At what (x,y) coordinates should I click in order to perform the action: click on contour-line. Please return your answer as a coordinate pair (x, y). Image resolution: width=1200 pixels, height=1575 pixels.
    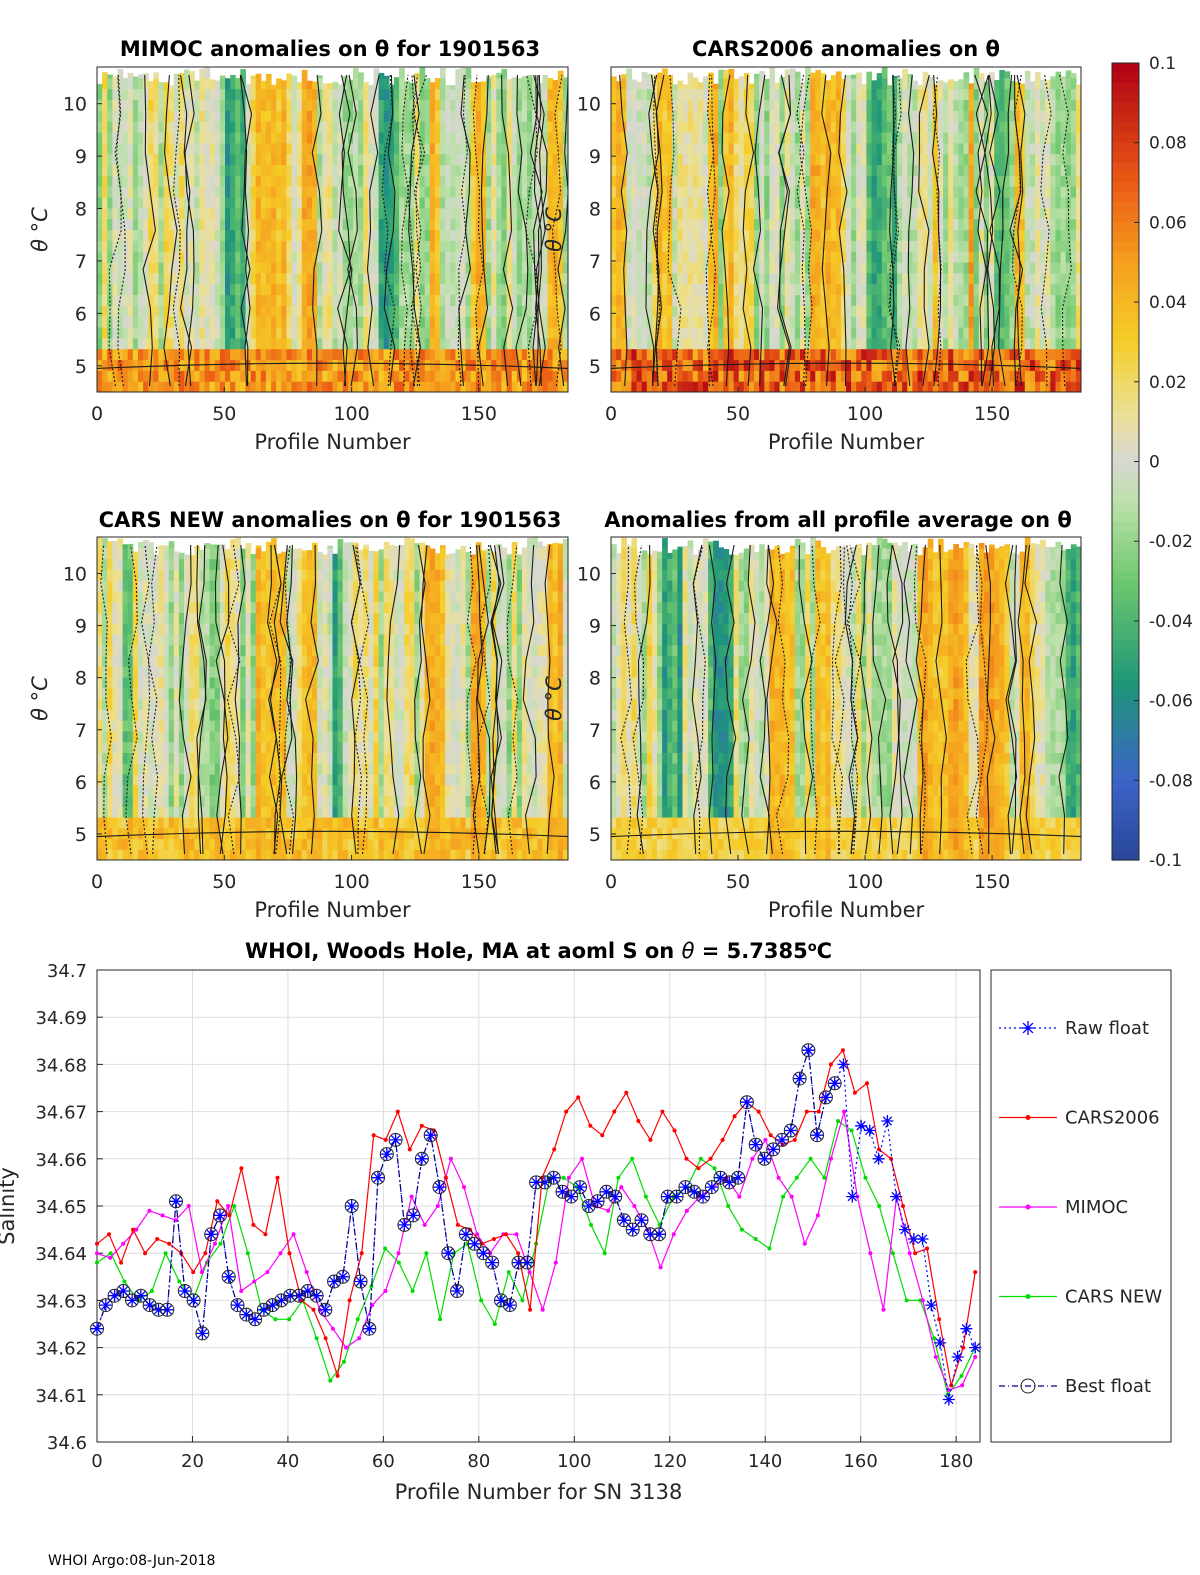
    Looking at the image, I should click on (562, 230).